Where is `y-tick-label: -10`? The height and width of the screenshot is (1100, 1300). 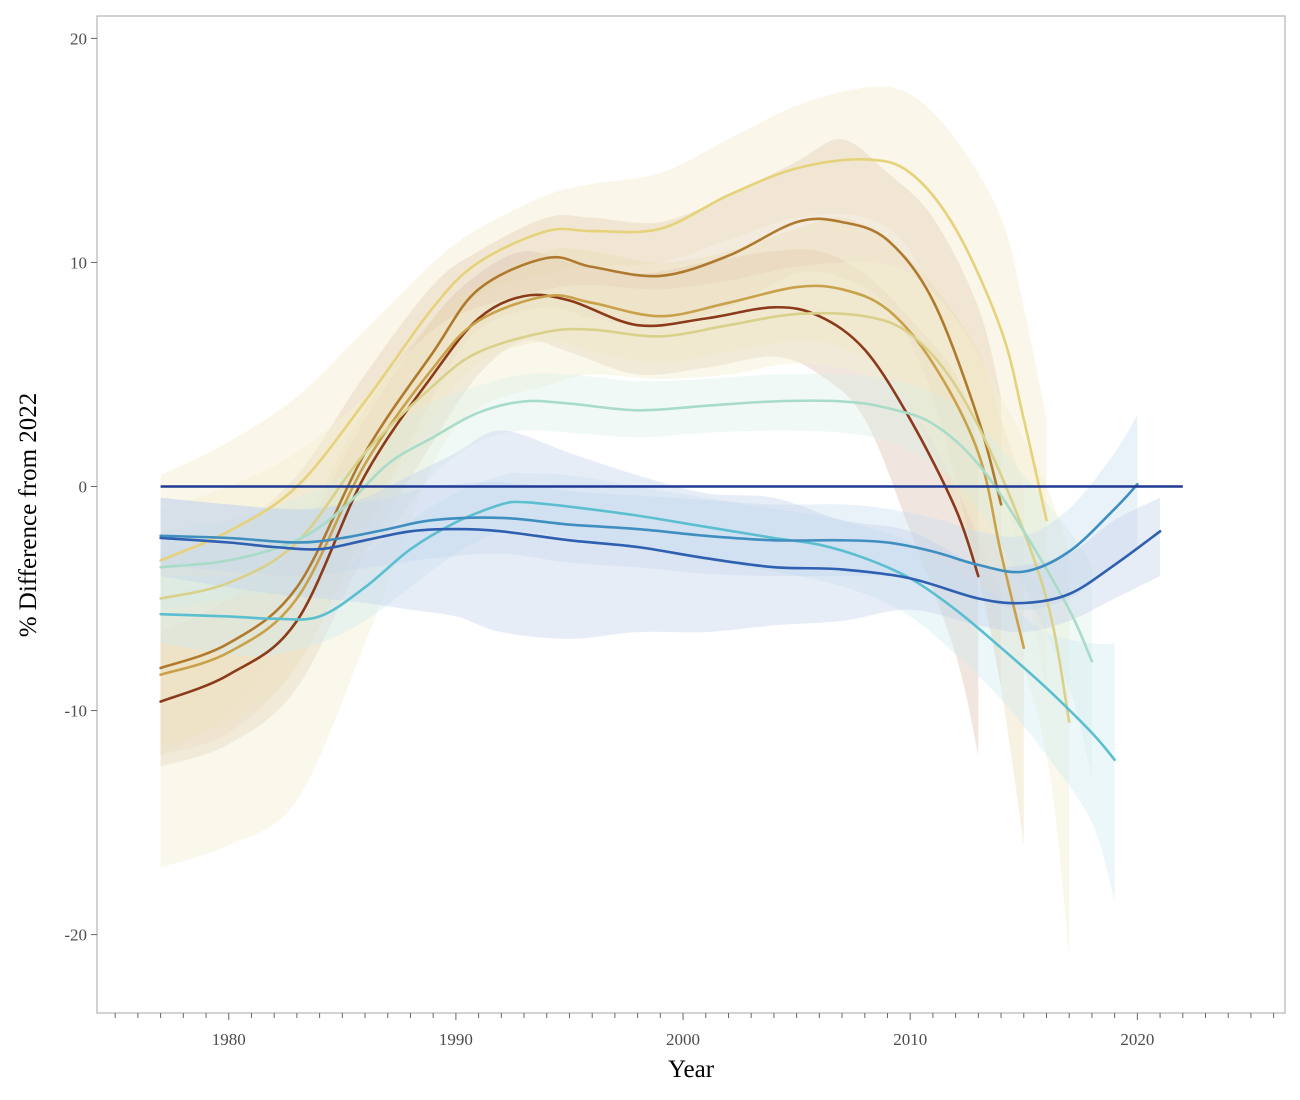
y-tick-label: -10 is located at coordinates (75, 711).